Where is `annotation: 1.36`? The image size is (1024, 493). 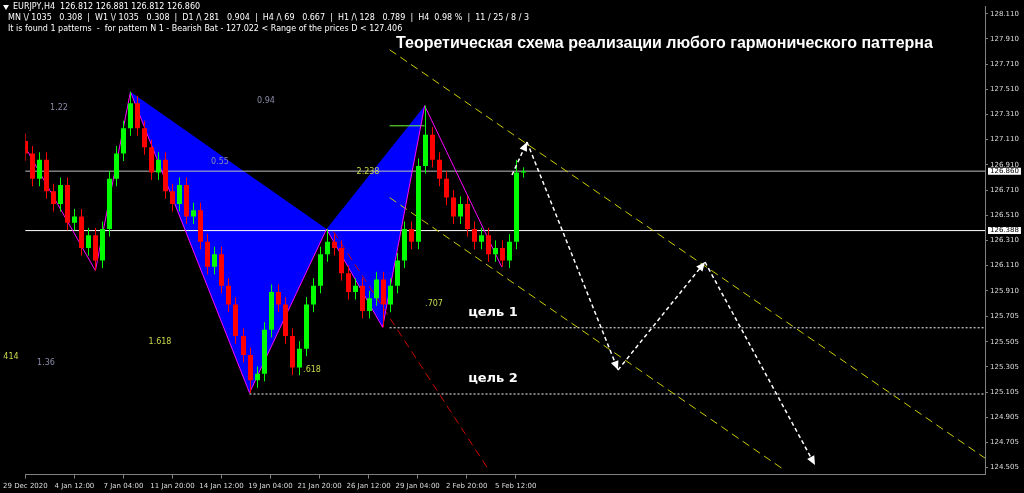 annotation: 1.36 is located at coordinates (46, 363).